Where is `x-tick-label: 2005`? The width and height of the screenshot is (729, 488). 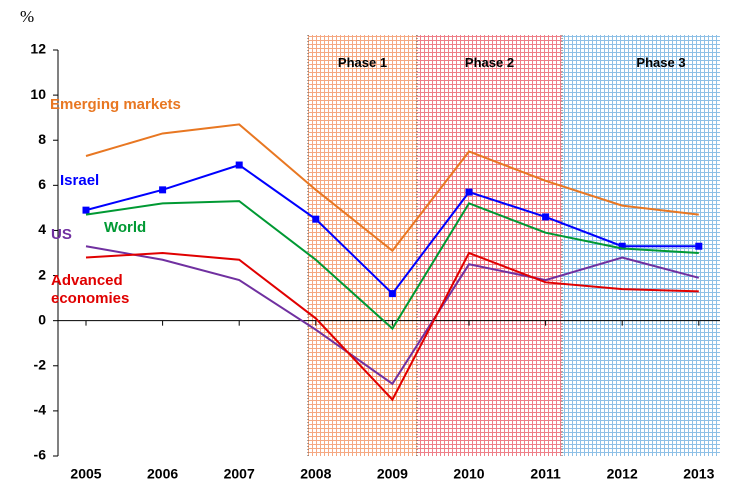 x-tick-label: 2005 is located at coordinates (85, 474).